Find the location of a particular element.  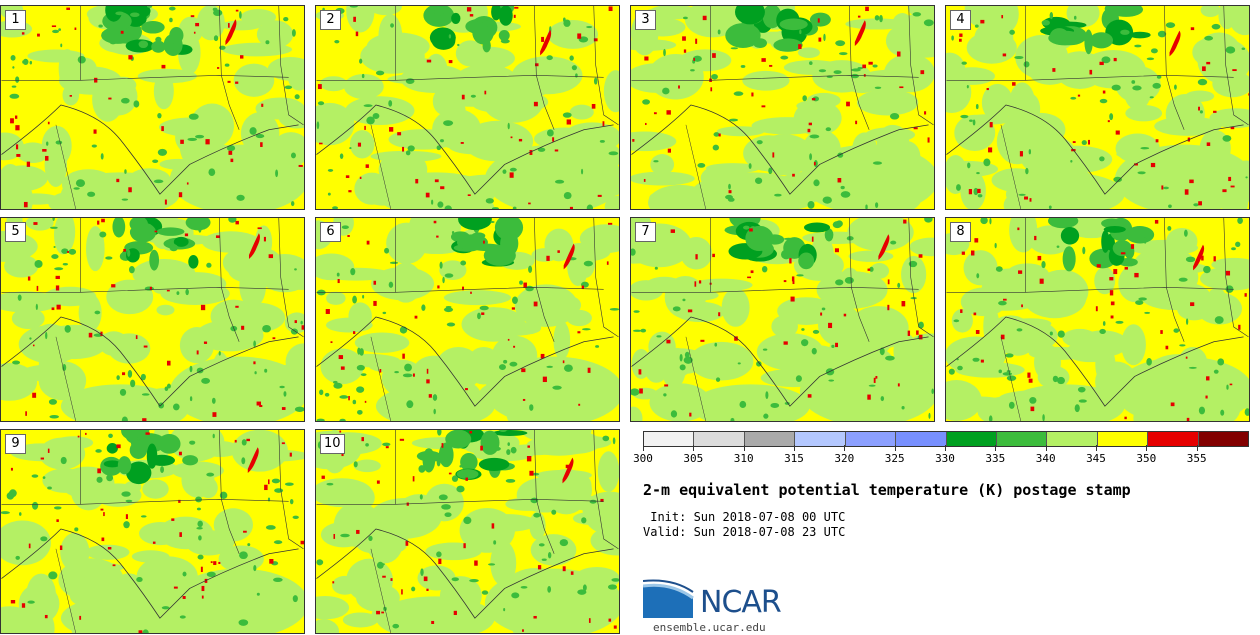

colorbar-tick-label: 345 is located at coordinates (1096, 458).